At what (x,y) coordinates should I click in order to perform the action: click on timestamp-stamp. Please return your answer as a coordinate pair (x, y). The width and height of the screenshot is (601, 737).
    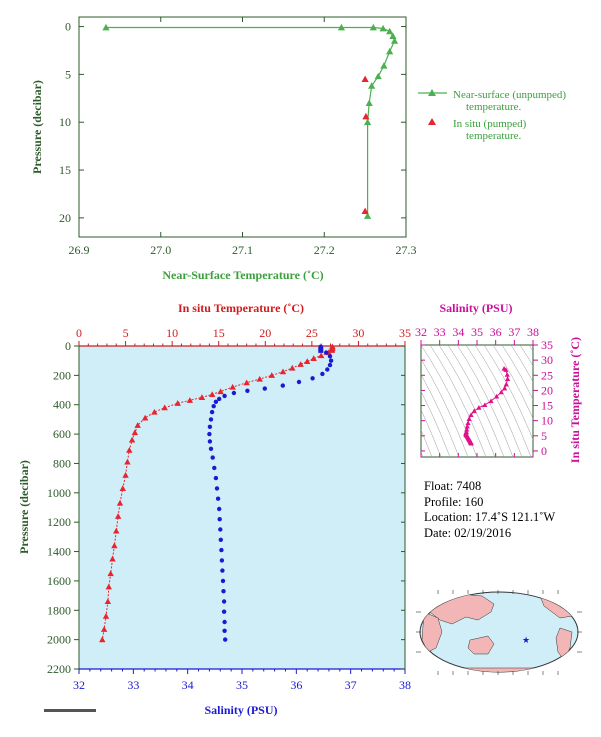
    Looking at the image, I should click on (70, 710).